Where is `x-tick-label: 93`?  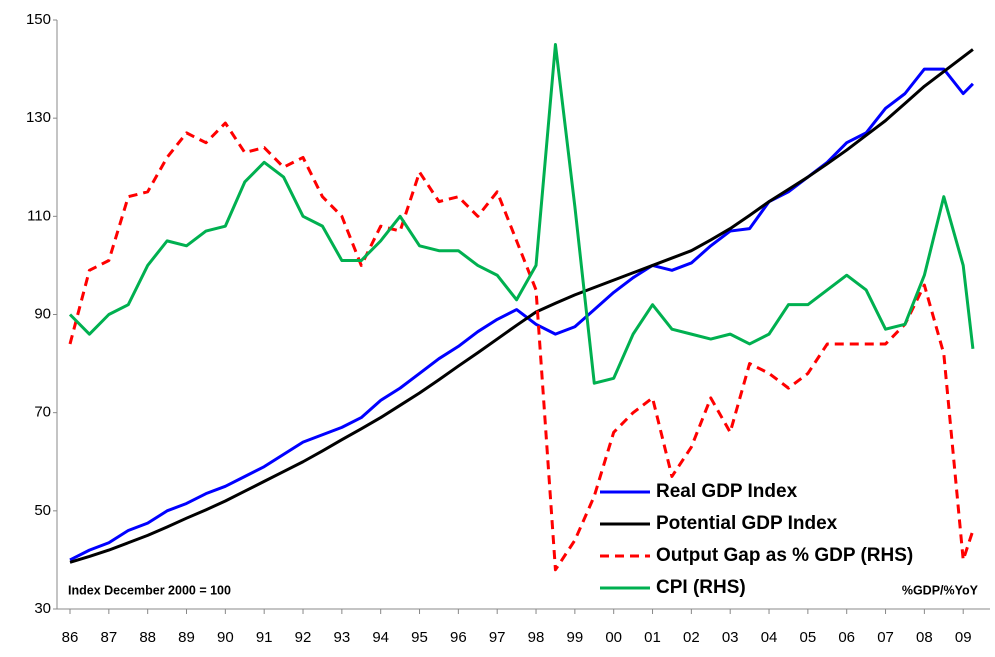
x-tick-label: 93 is located at coordinates (342, 637).